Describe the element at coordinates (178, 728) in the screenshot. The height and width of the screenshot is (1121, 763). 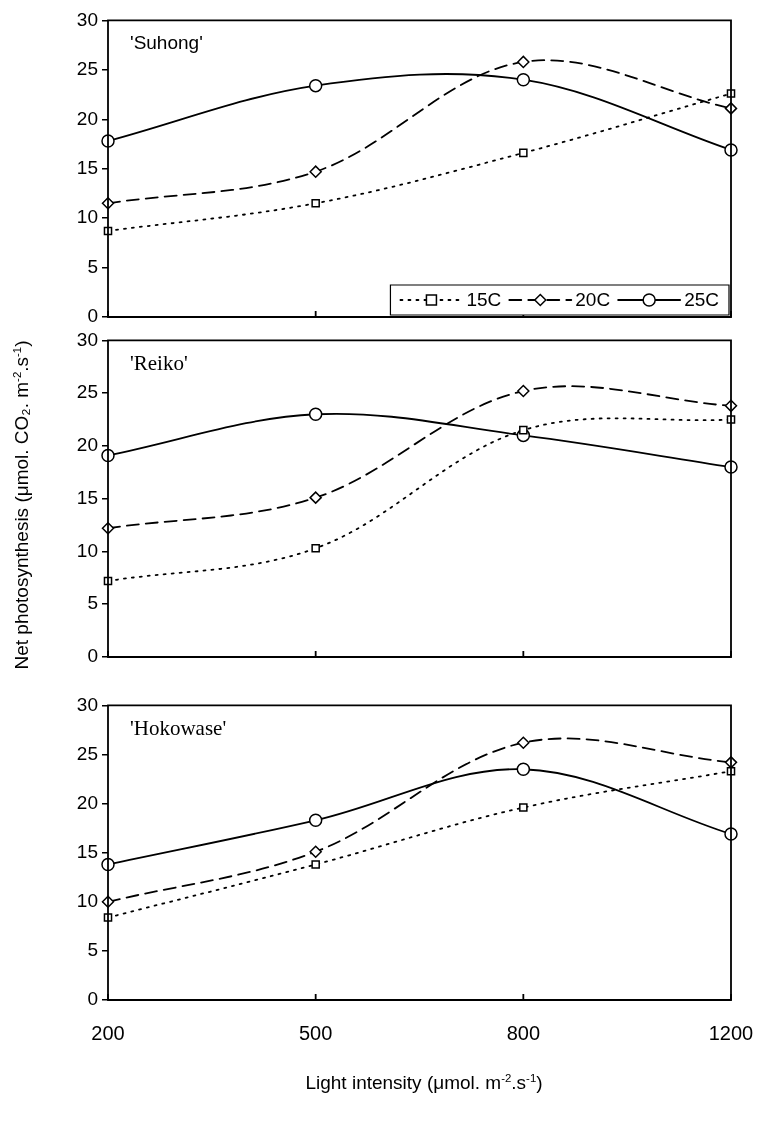
I see `text: 'Hokowase'` at that location.